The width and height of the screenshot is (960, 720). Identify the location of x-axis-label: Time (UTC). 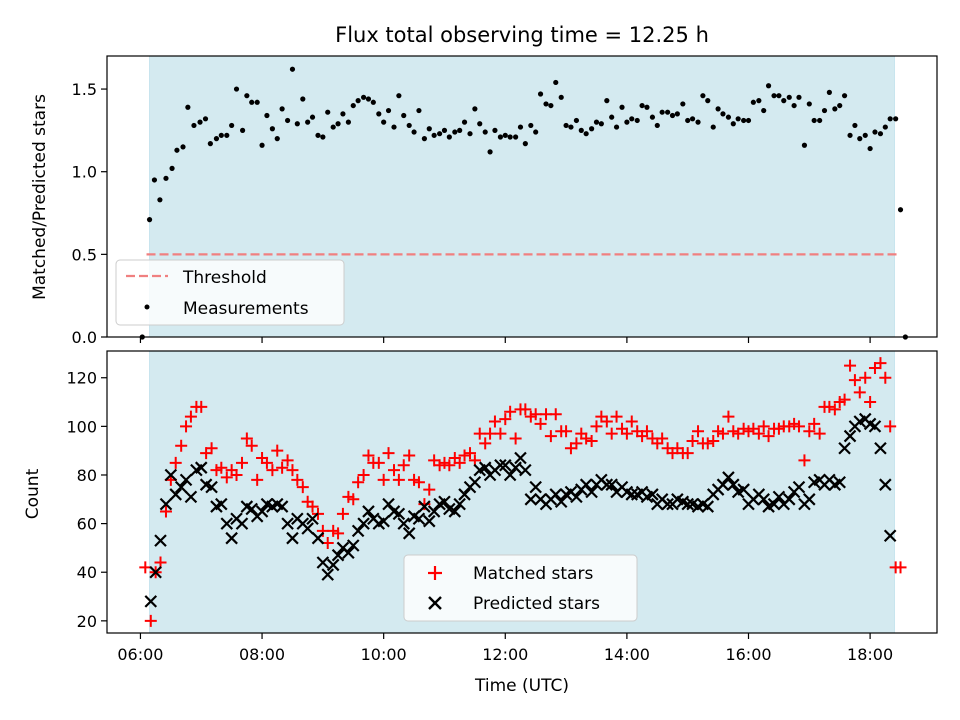
(521, 686).